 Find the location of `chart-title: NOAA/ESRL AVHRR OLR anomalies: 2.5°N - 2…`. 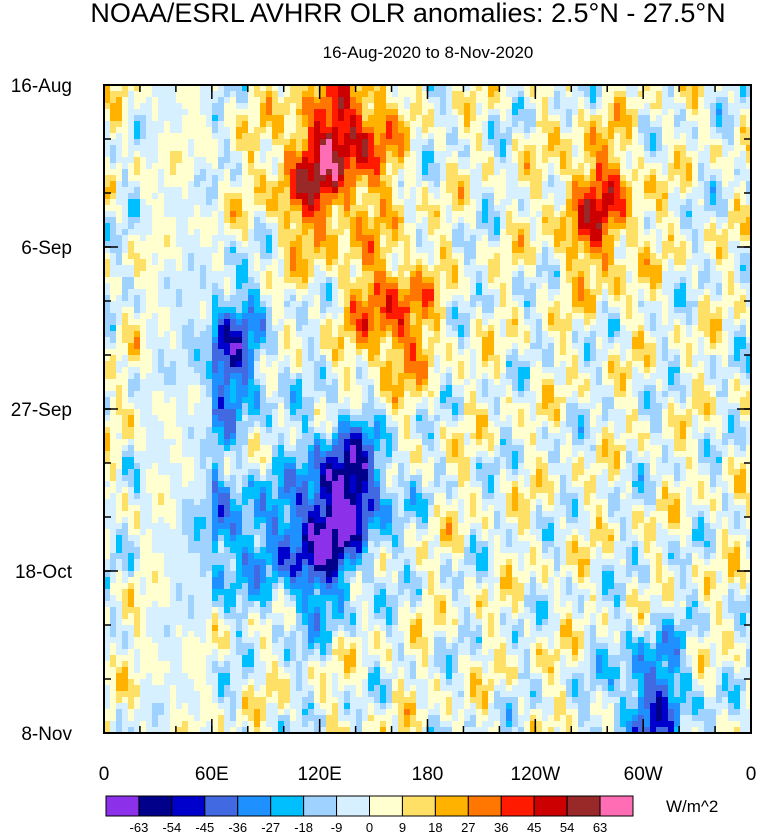

chart-title: NOAA/ESRL AVHRR OLR anomalies: 2.5°N - 2… is located at coordinates (407, 14).